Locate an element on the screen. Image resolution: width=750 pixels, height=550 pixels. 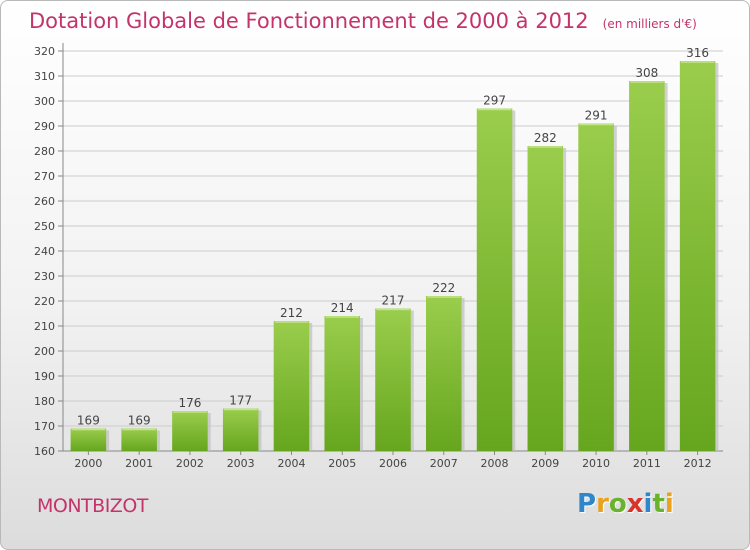
data-label: 308 is located at coordinates (646, 73).